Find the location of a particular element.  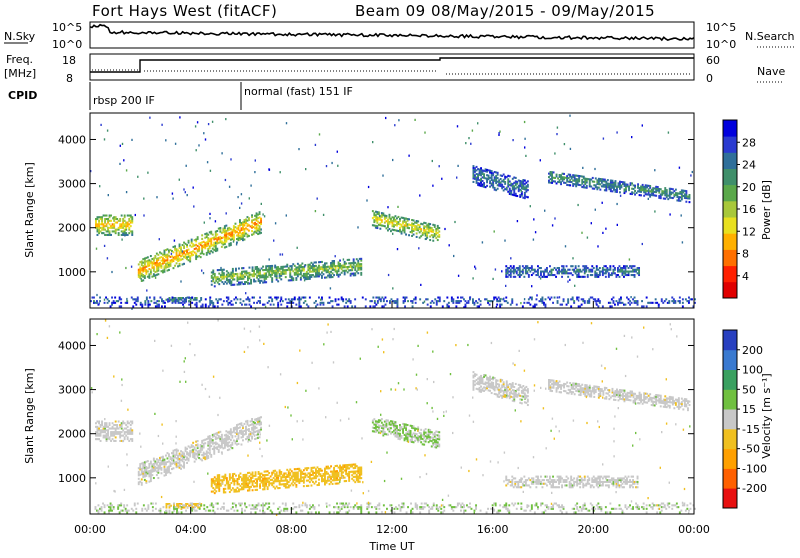

nsky-trace is located at coordinates (392, 32).